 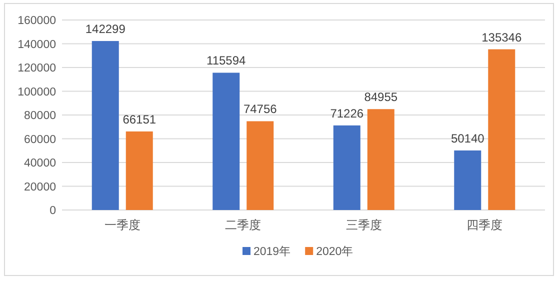 I want to click on y-tick-label: 40000, so click(x=40, y=164).